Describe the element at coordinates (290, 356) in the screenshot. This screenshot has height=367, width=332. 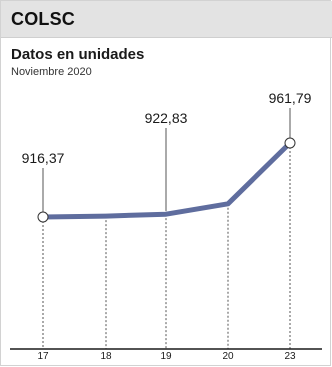
I see `x-tick-label-23: 23` at that location.